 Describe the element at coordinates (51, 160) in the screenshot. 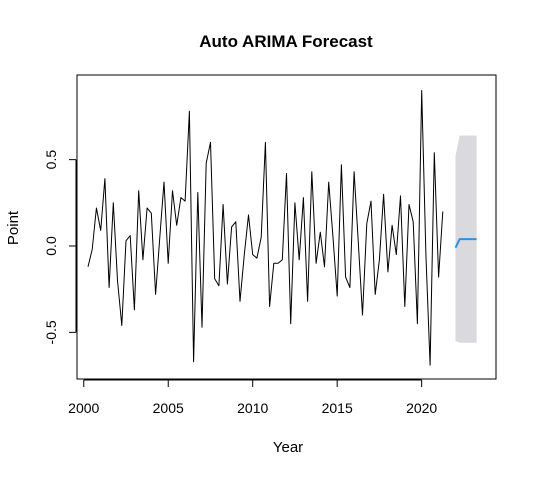

I see `y-tick-label: 0.5` at that location.